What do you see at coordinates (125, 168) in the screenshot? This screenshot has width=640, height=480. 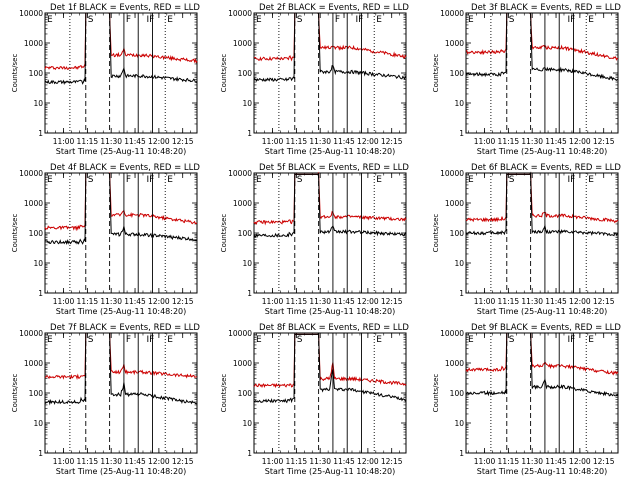 I see `chart-title: Det 4f BLACK = Events, RED = LLD` at bounding box center [125, 168].